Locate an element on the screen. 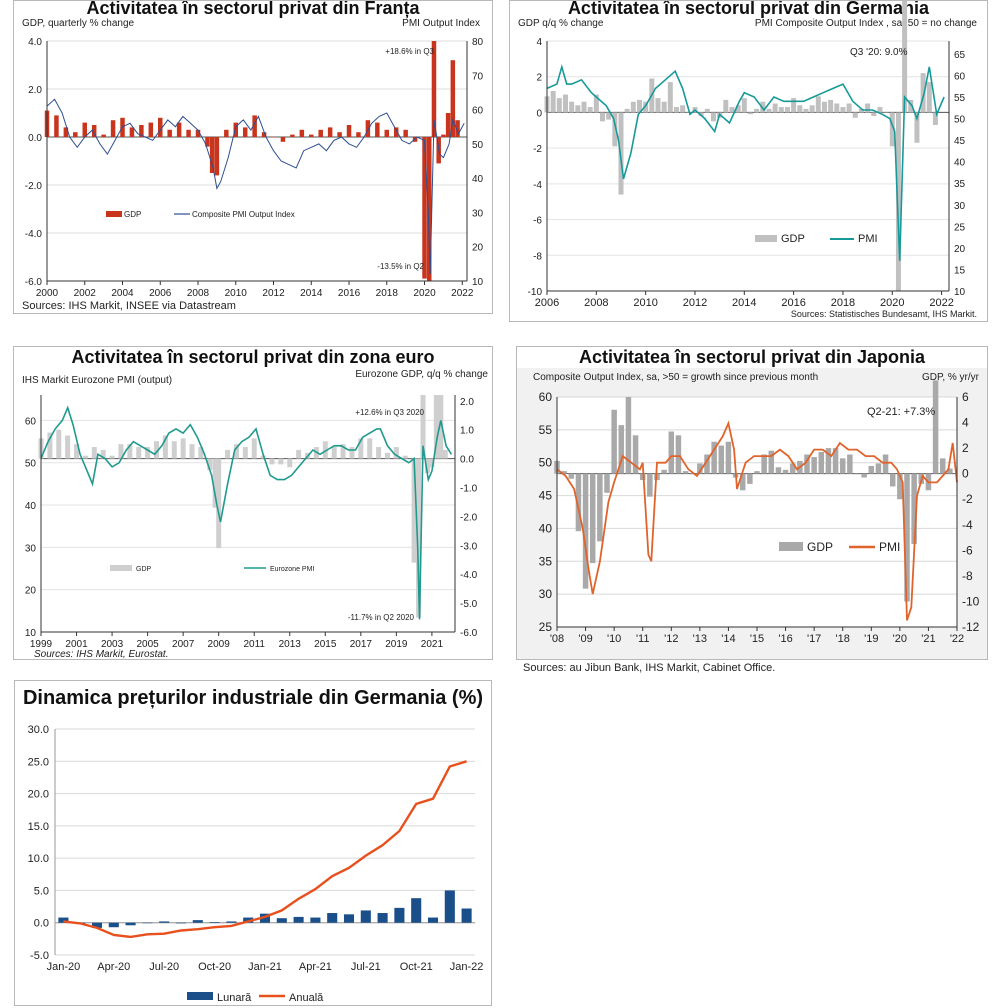  legend-label: Anuală is located at coordinates (306, 998).